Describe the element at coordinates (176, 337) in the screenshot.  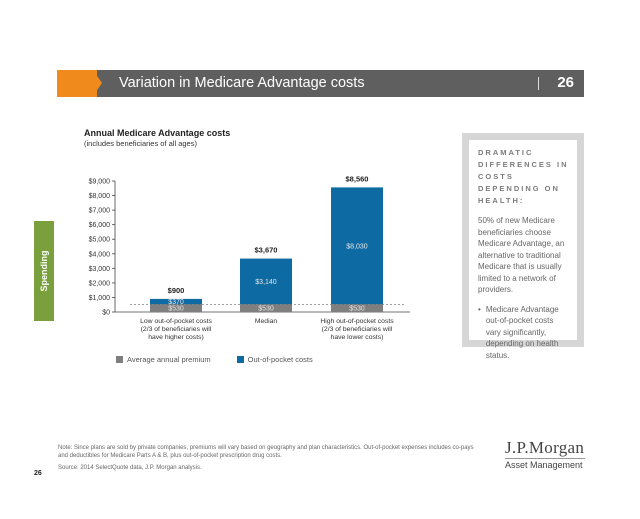
I see `x-tick-label: have higher costs)` at that location.